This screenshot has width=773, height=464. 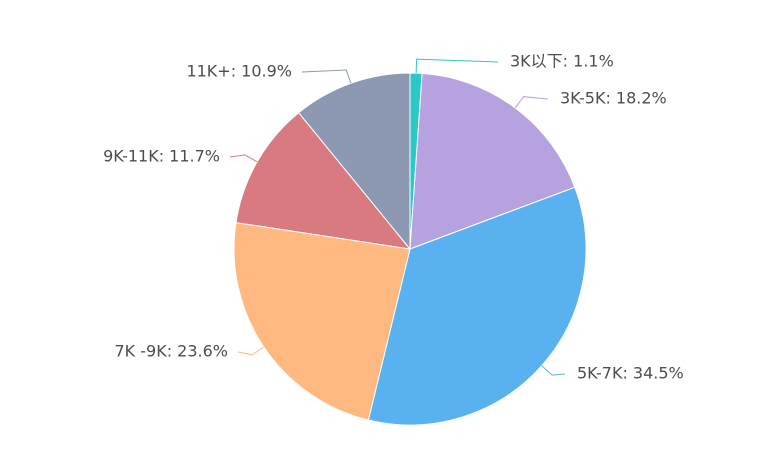 What do you see at coordinates (239, 71) in the screenshot?
I see `slice-label-5: 11K+: 10.9%` at bounding box center [239, 71].